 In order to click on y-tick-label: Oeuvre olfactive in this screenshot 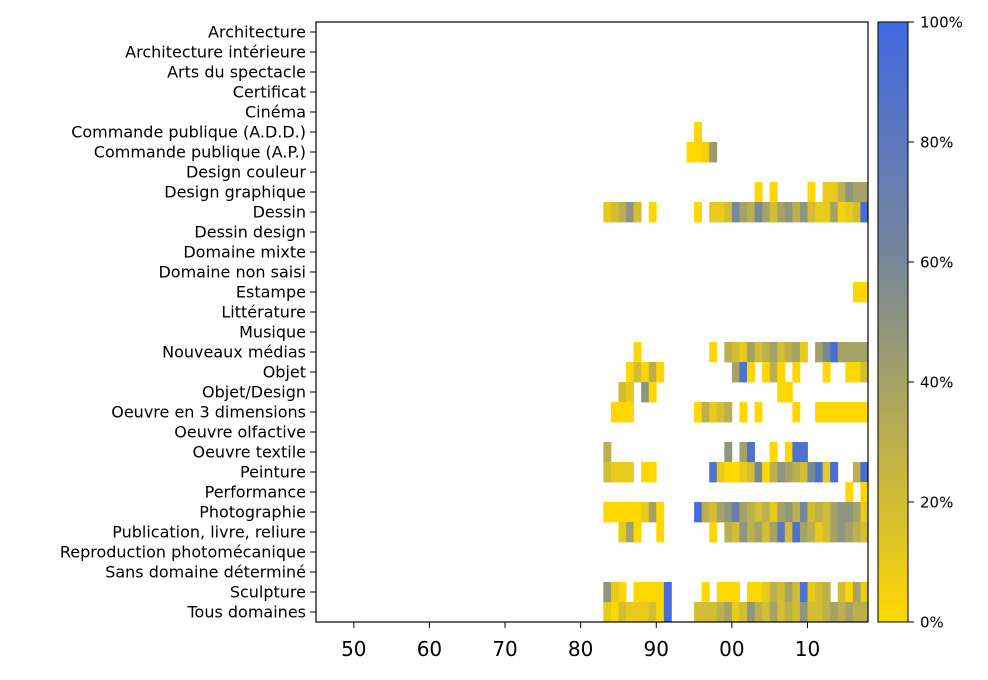, I will do `click(240, 432)`.